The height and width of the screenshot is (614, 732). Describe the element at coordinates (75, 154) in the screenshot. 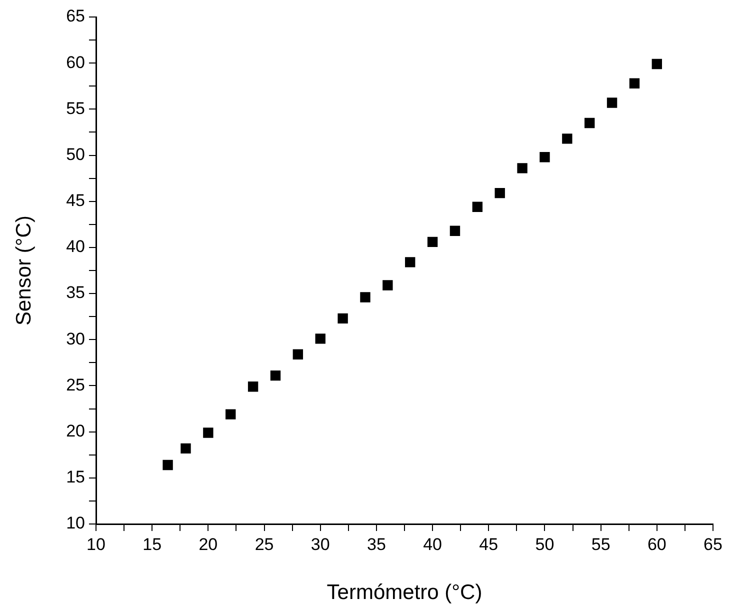

I see `y-tick-label: 50` at that location.